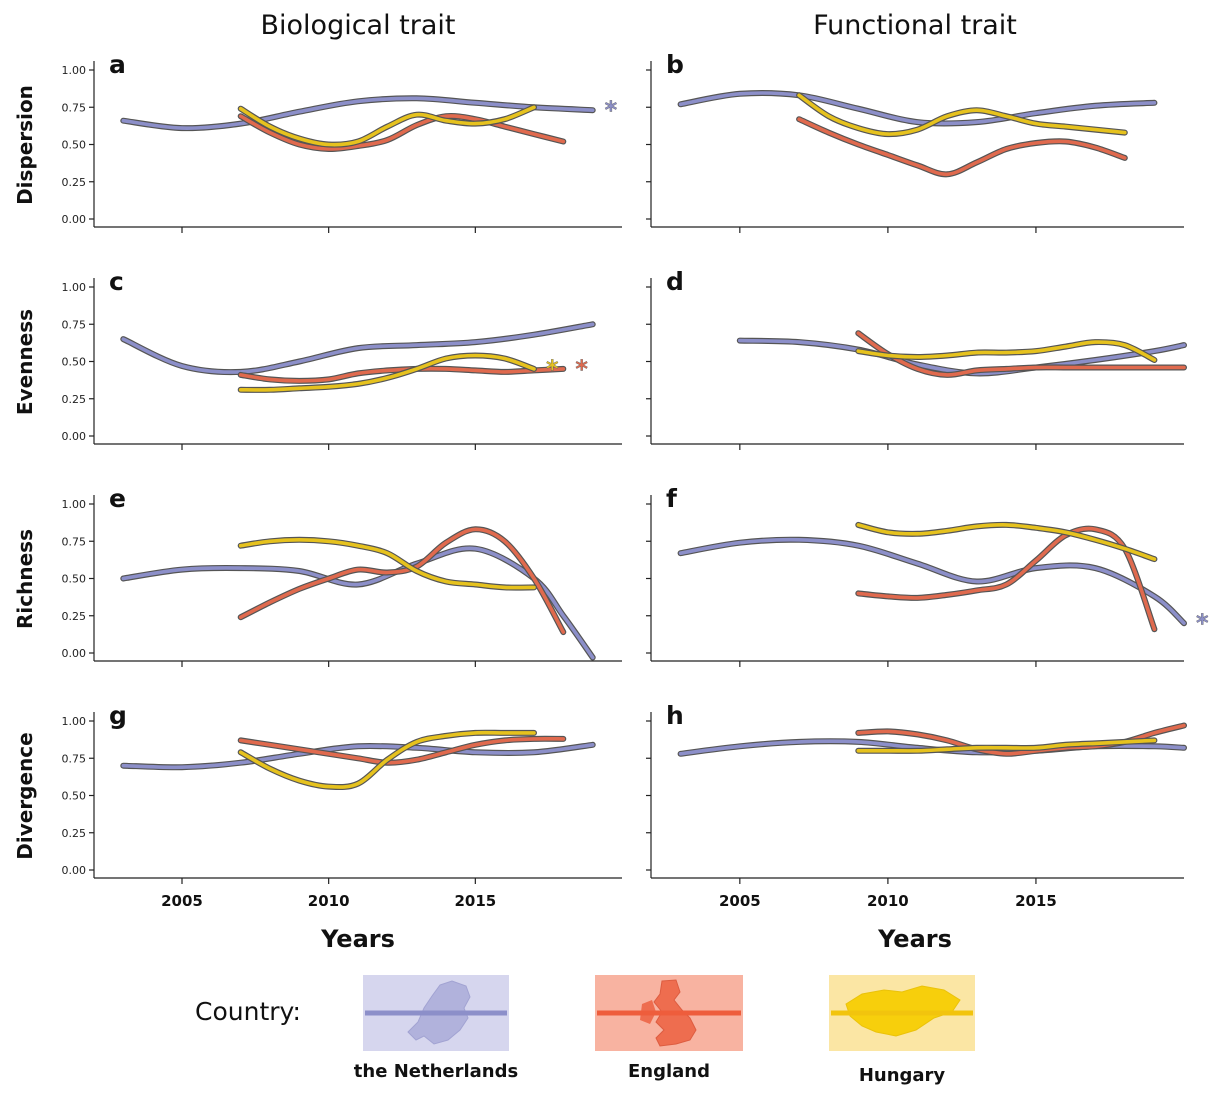  What do you see at coordinates (116, 281) in the screenshot?
I see `panel-letter-c: c` at bounding box center [116, 281].